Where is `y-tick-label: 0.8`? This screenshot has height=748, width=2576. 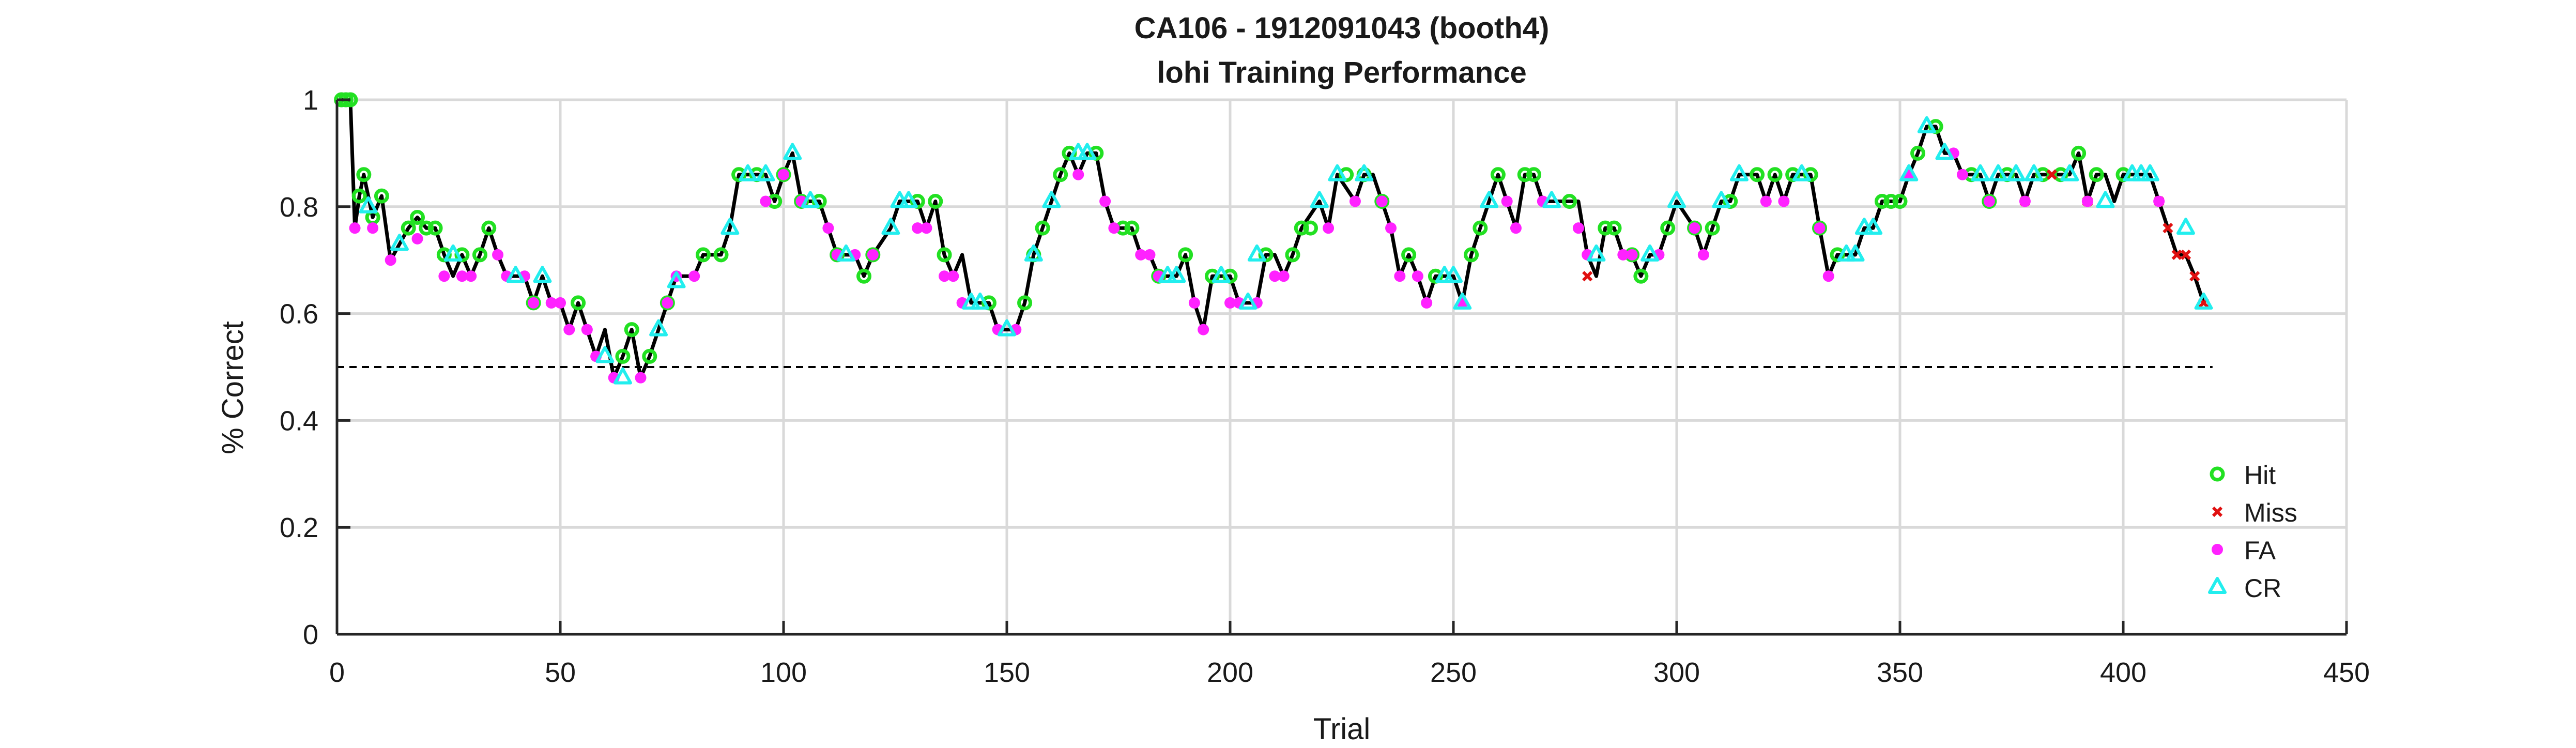 y-tick-label: 0.8 is located at coordinates (299, 207).